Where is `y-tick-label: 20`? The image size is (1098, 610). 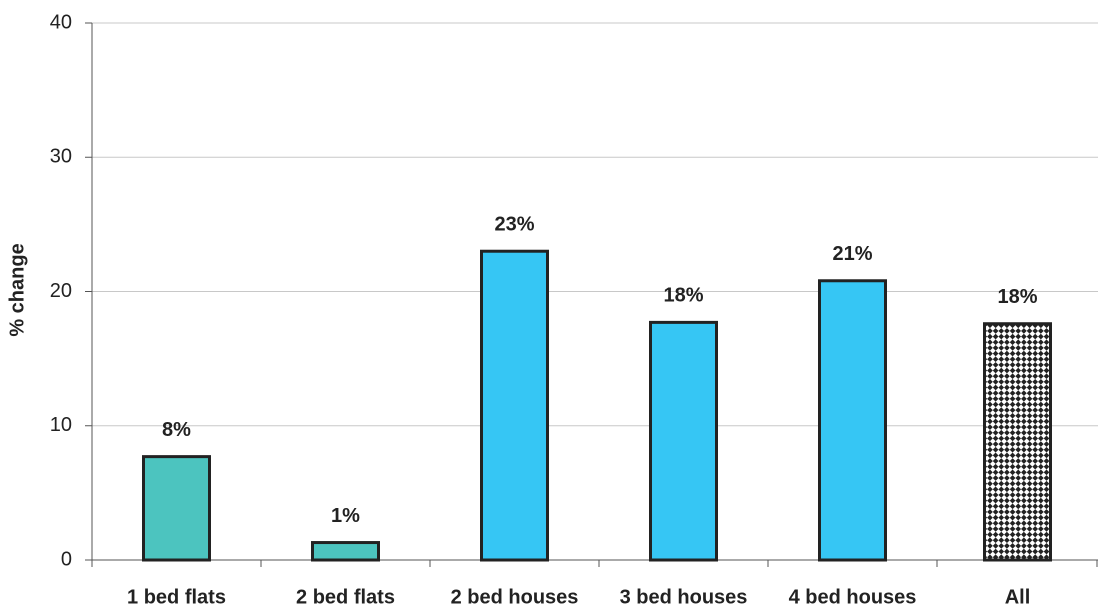 y-tick-label: 20 is located at coordinates (61, 291).